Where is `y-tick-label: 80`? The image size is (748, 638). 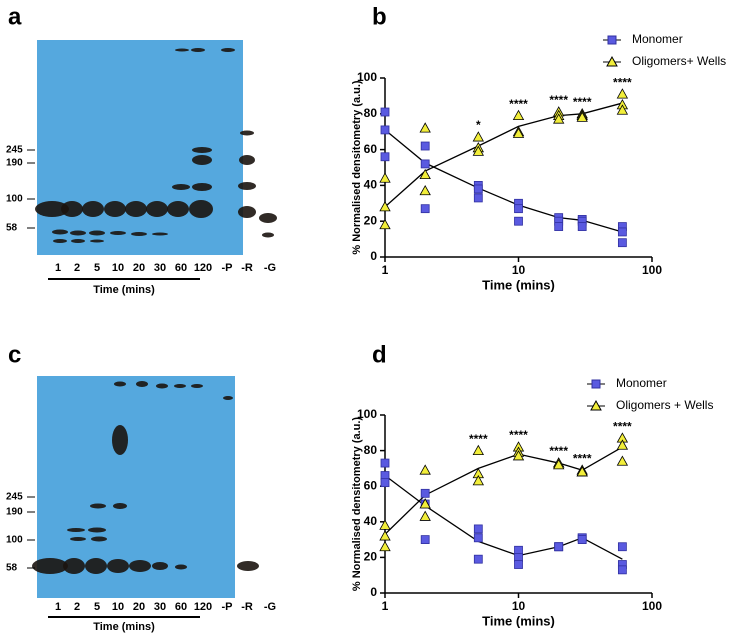 y-tick-label: 80 is located at coordinates (371, 113).